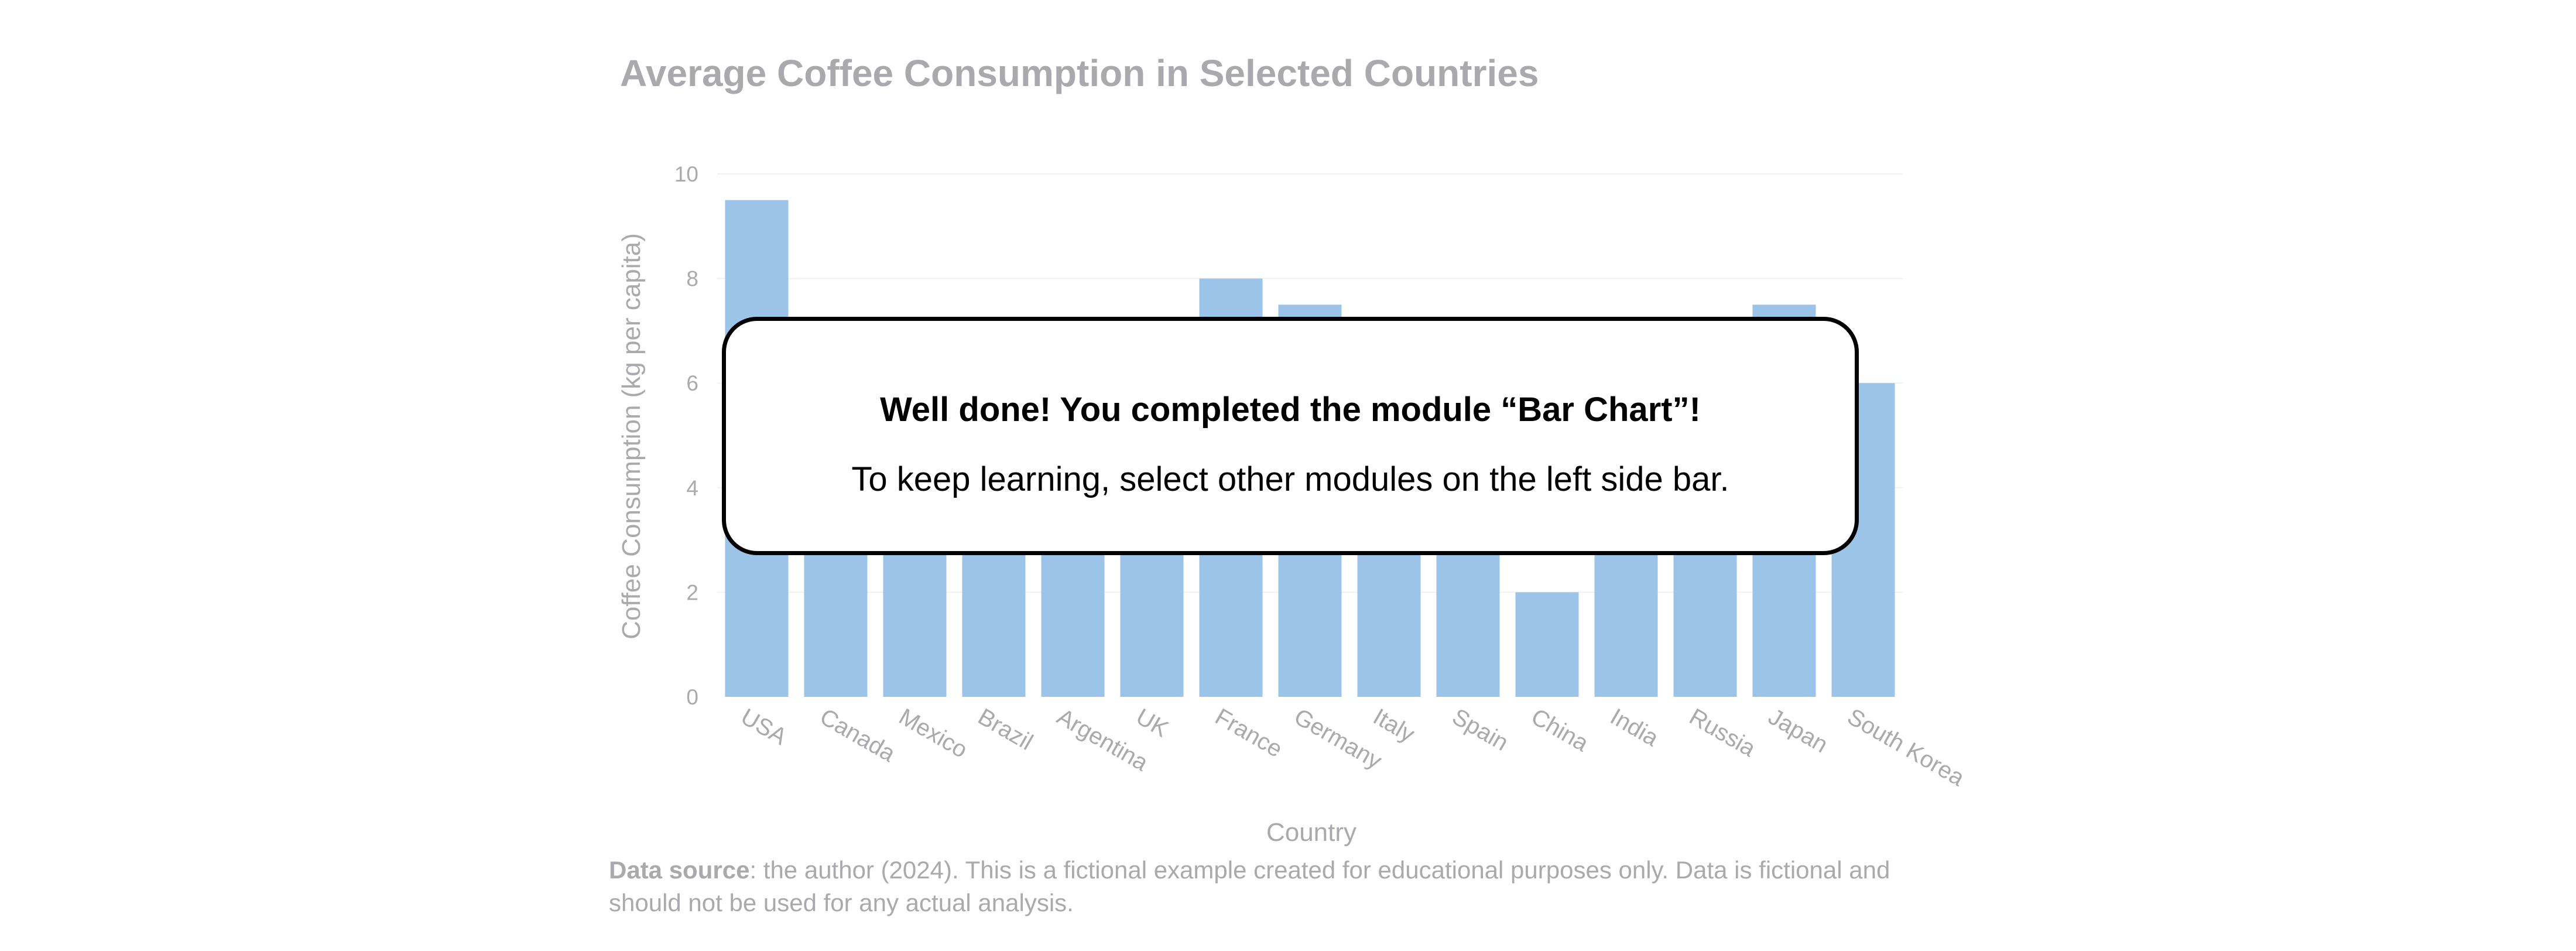  What do you see at coordinates (692, 383) in the screenshot?
I see `y-tick-label: 6` at bounding box center [692, 383].